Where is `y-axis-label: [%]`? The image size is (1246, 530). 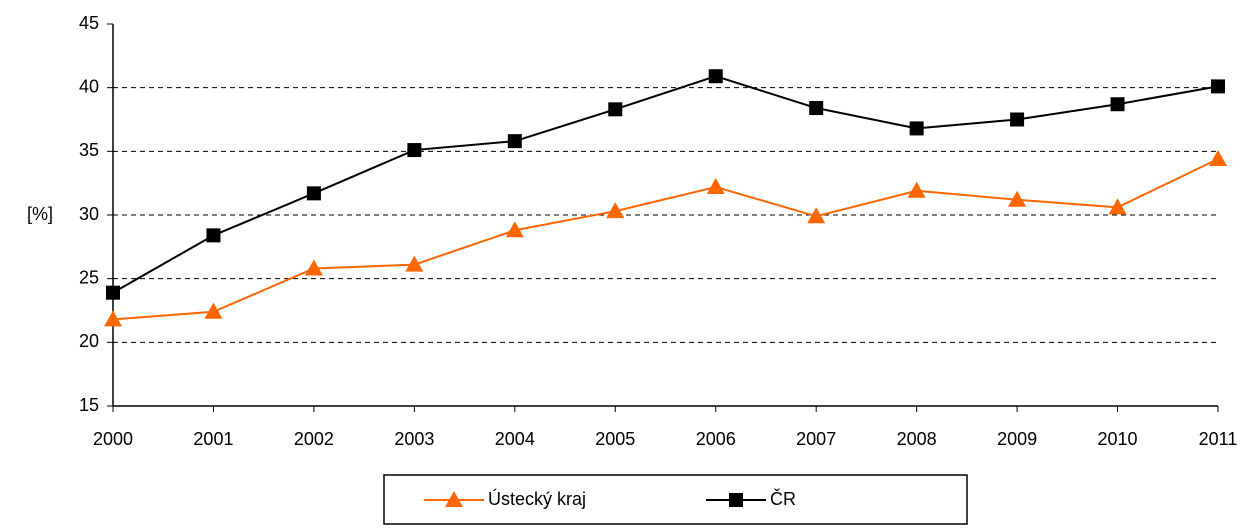 y-axis-label: [%] is located at coordinates (40, 214).